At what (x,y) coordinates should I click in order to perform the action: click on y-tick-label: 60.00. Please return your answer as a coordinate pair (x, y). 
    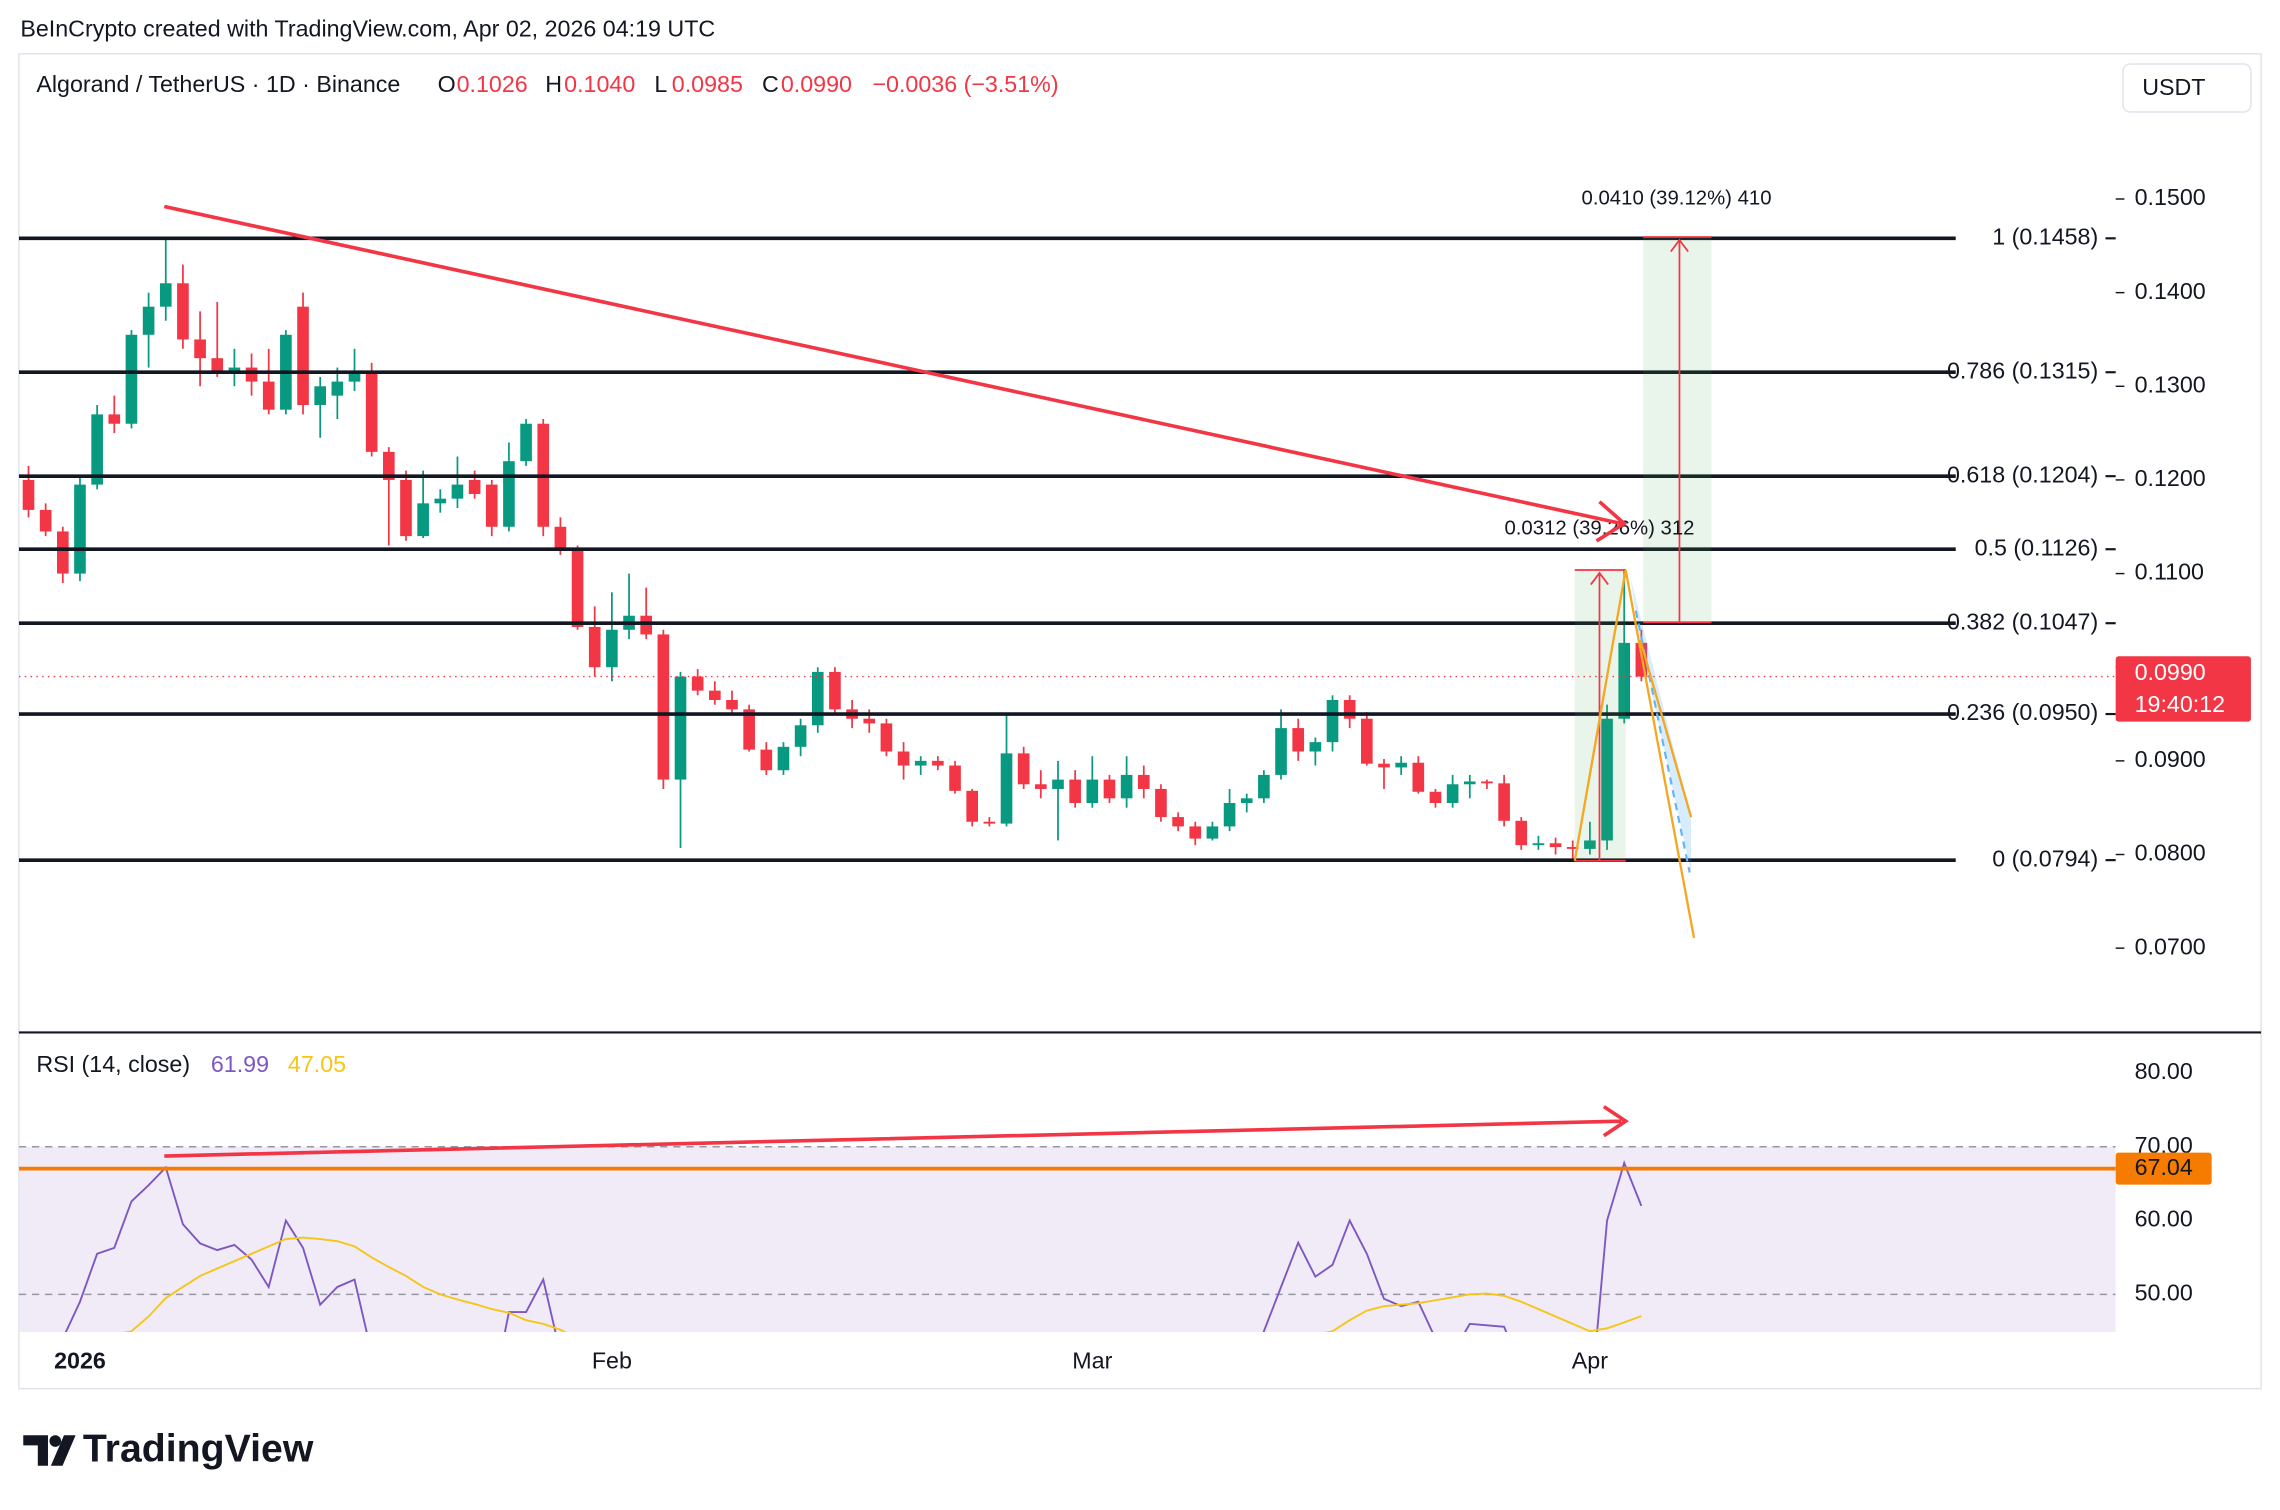
    Looking at the image, I should click on (2164, 1219).